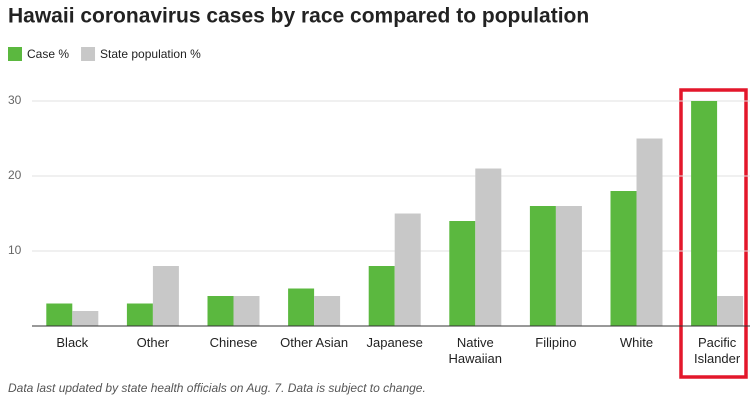 This screenshot has height=400, width=750. What do you see at coordinates (48, 54) in the screenshot?
I see `legend-label: Case %` at bounding box center [48, 54].